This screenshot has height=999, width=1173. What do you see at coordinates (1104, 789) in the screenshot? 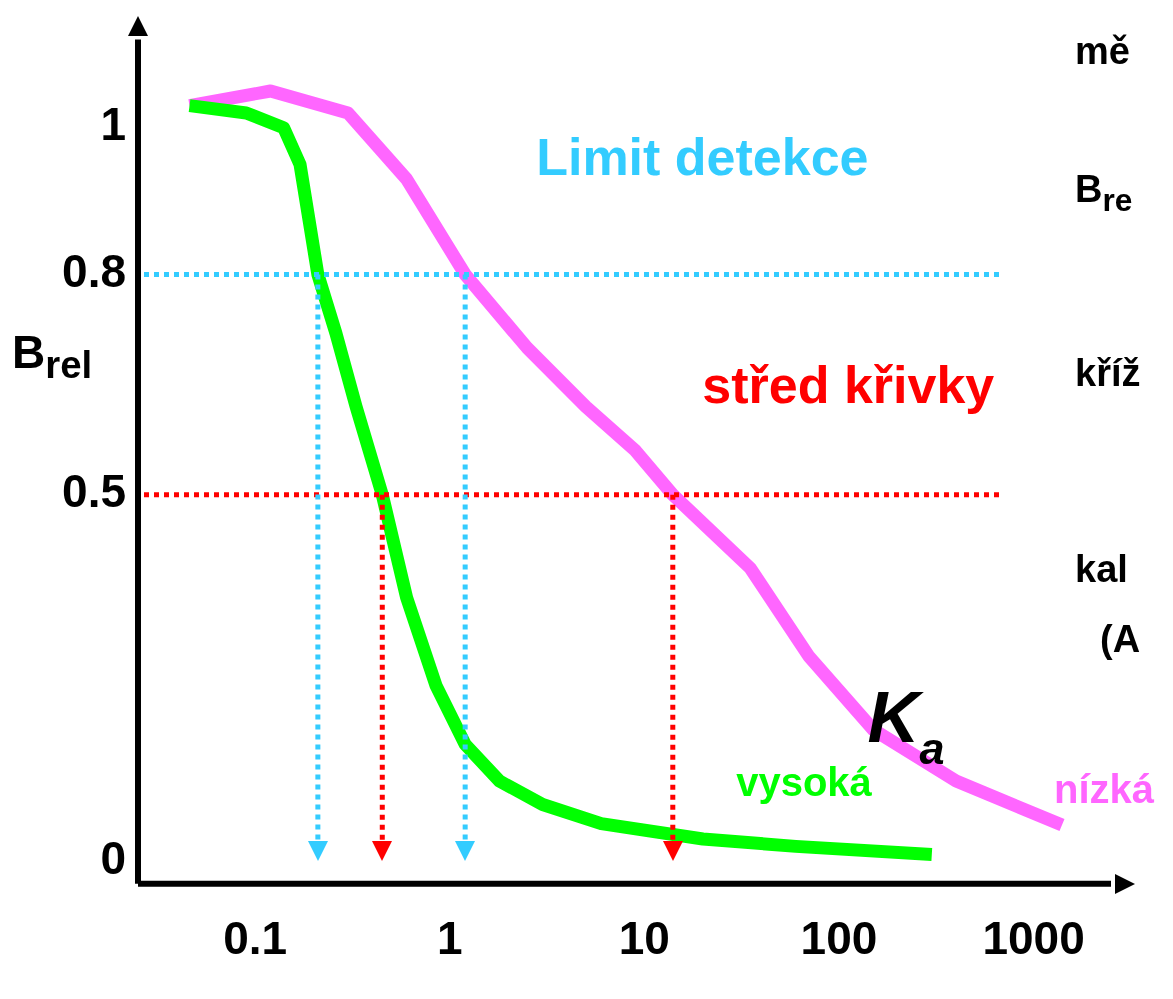
I see `series-label: nízká` at bounding box center [1104, 789].